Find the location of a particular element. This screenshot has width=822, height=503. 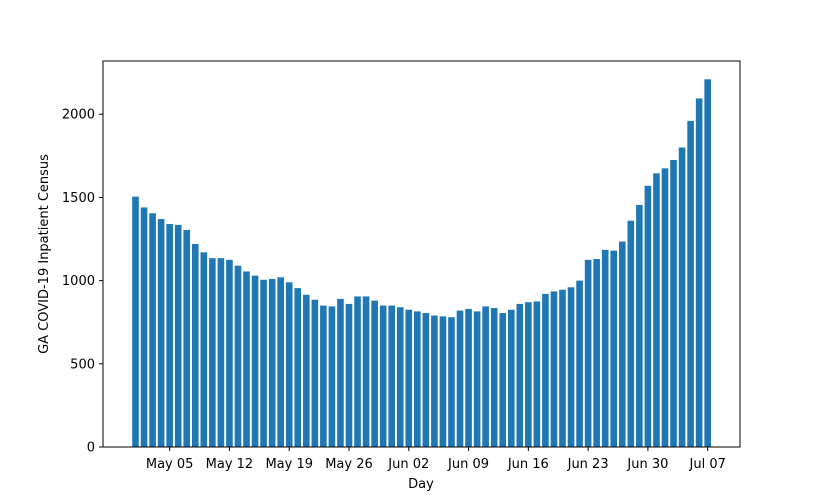

x-tick-label: Jul 07 is located at coordinates (707, 464).